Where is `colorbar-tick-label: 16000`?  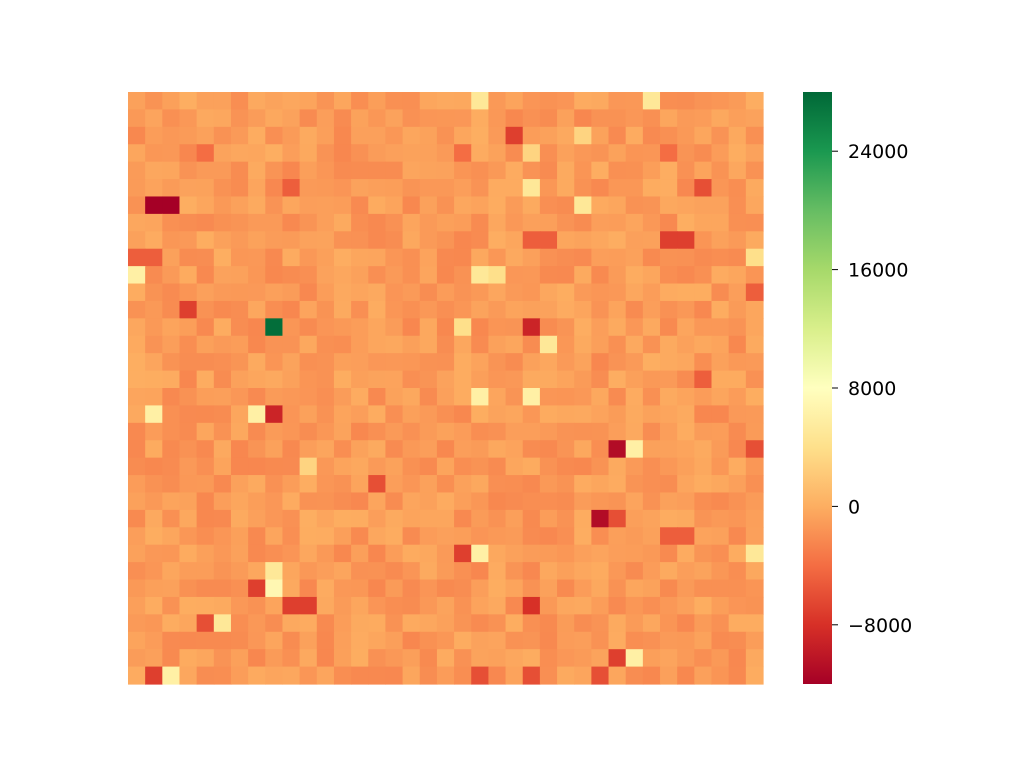
colorbar-tick-label: 16000 is located at coordinates (878, 271).